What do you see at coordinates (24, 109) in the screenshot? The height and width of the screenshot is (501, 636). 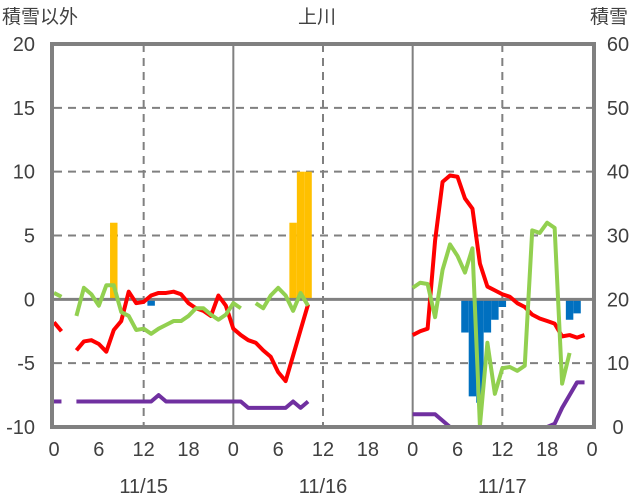 I see `left-tick-label: 15` at bounding box center [24, 109].